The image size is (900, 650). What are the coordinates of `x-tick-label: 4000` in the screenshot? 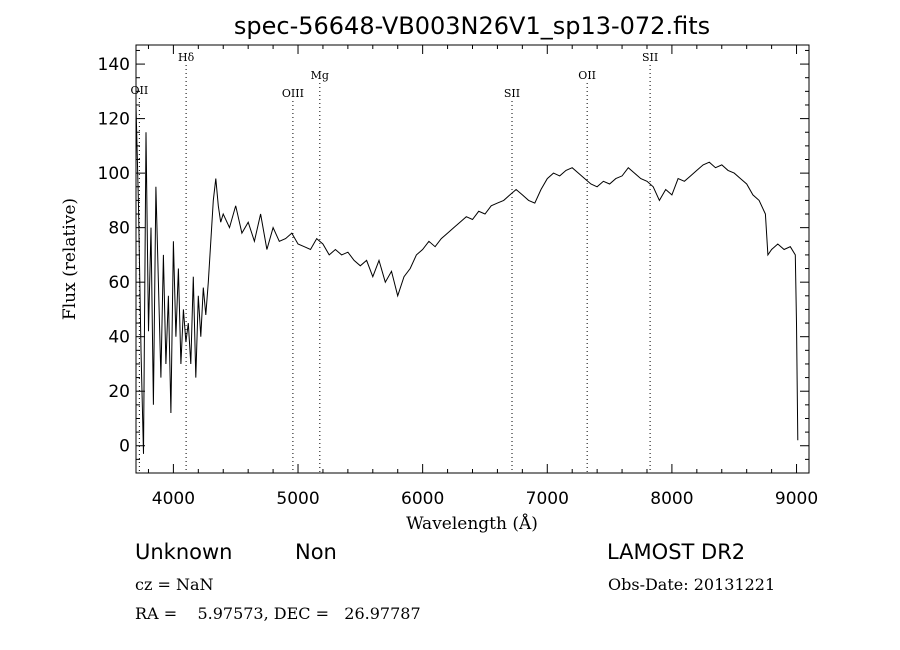 It's located at (173, 499).